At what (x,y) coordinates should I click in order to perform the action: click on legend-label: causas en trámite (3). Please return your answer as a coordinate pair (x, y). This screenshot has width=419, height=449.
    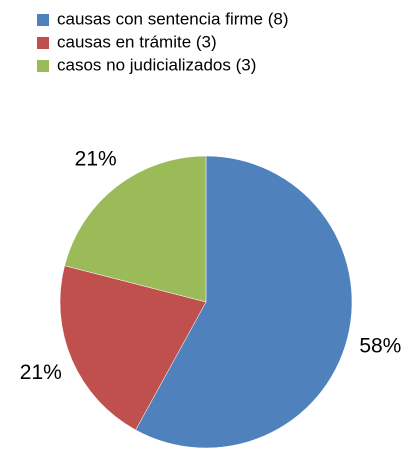
    Looking at the image, I should click on (137, 41).